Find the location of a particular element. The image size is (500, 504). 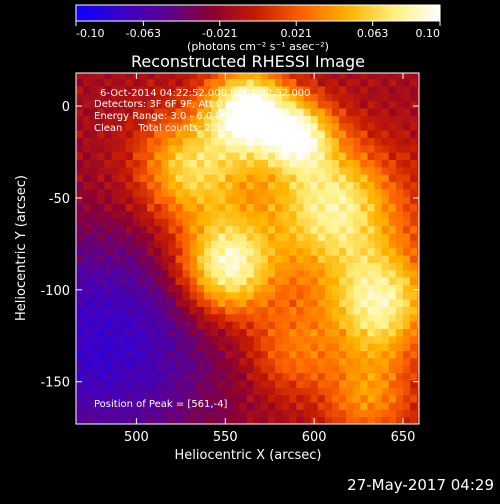

colorbar-label: (photons cm⁻² s⁻¹ asec⁻²) is located at coordinates (258, 46).